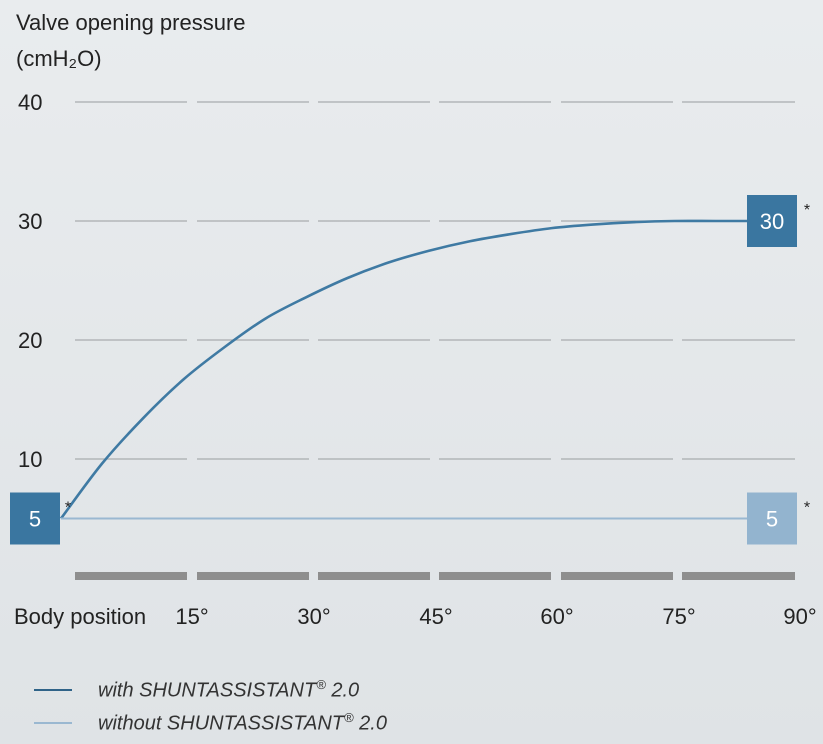 The image size is (823, 744). I want to click on legend-without-reg: ®, so click(348, 718).